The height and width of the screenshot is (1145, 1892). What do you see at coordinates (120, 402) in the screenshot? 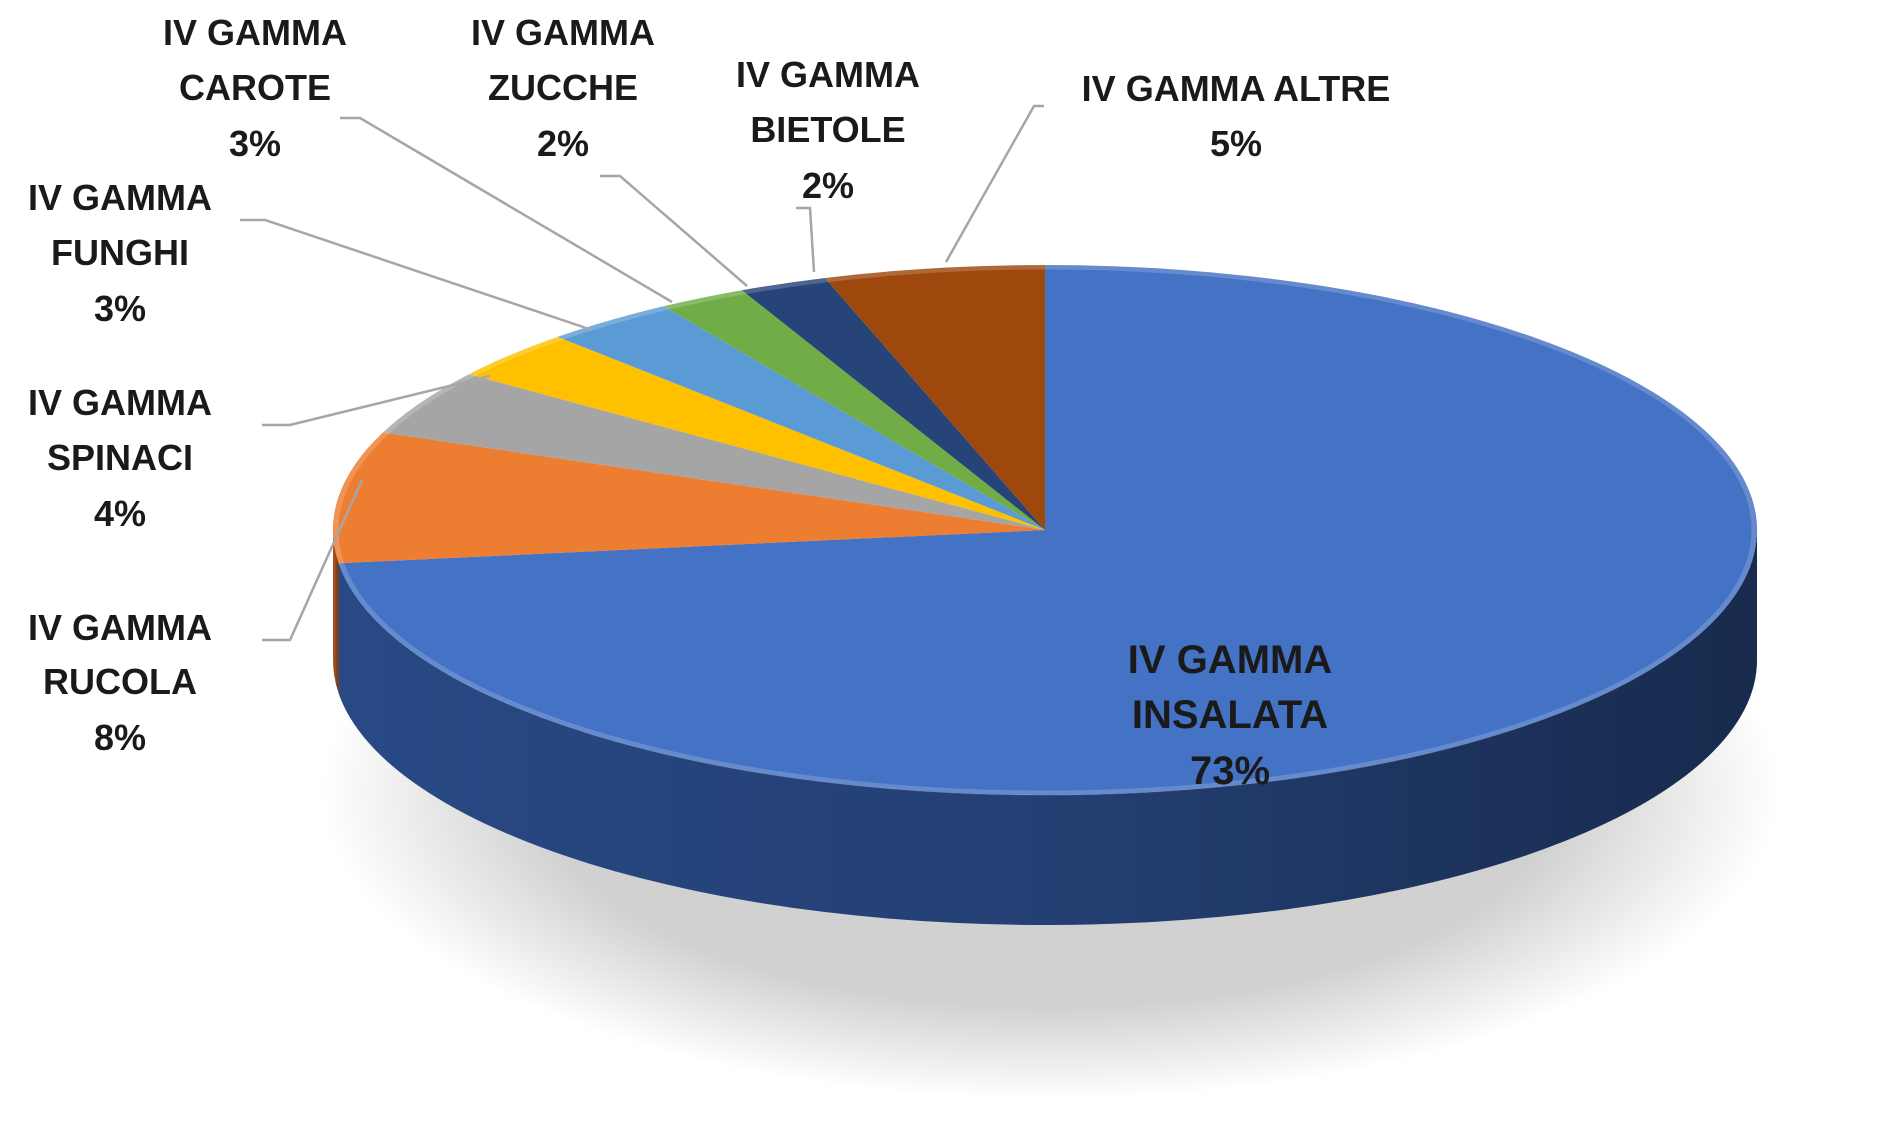
I see `data-label-category-iv-gamma-spinaci-line1: IV GAMMA` at bounding box center [120, 402].